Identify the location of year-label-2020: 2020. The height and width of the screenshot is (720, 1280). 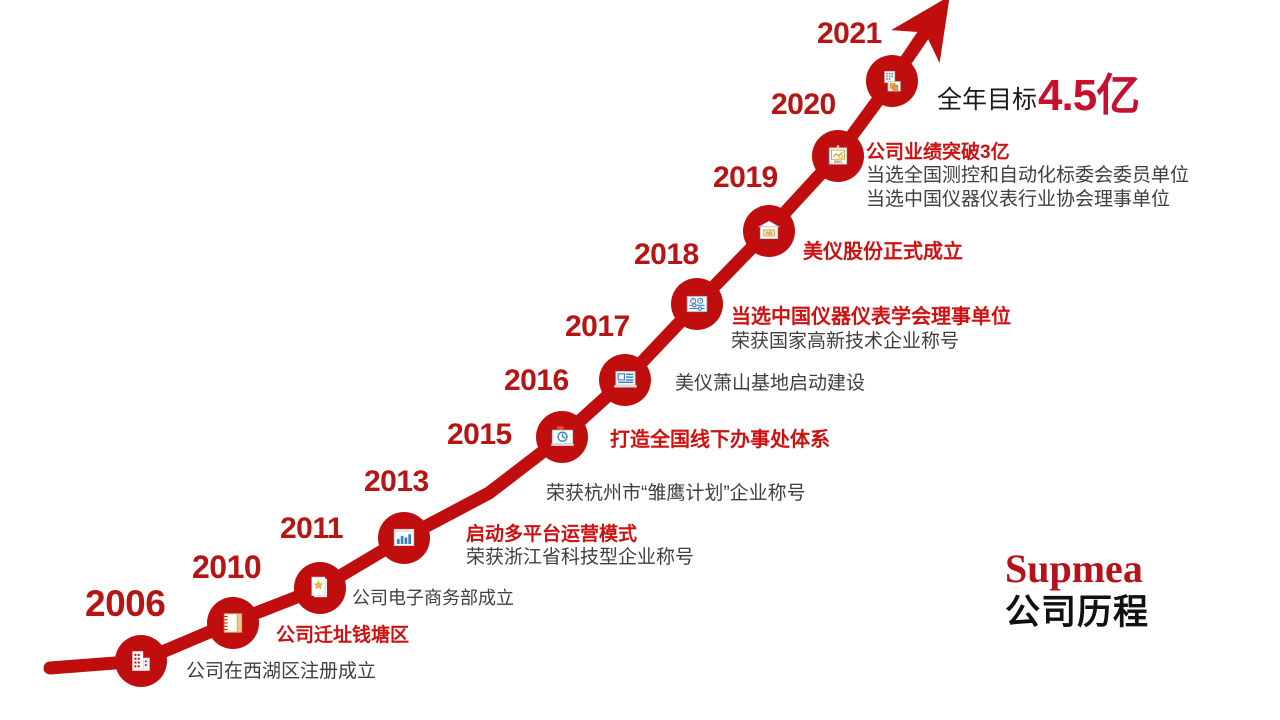
(803, 104).